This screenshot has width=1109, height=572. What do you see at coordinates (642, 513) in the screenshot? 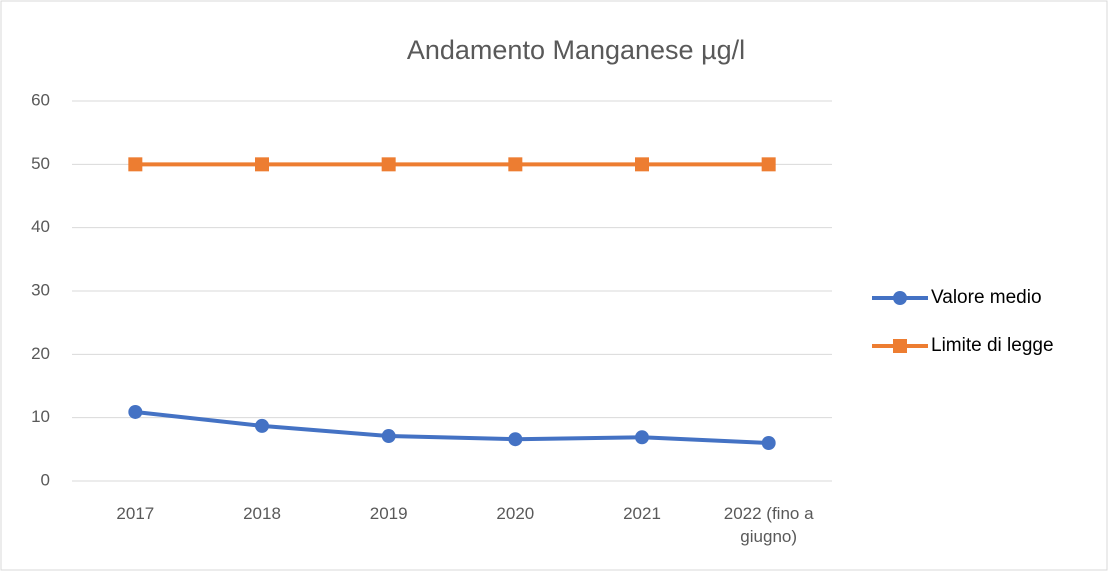
I see `x-tick-label: 2021` at bounding box center [642, 513].